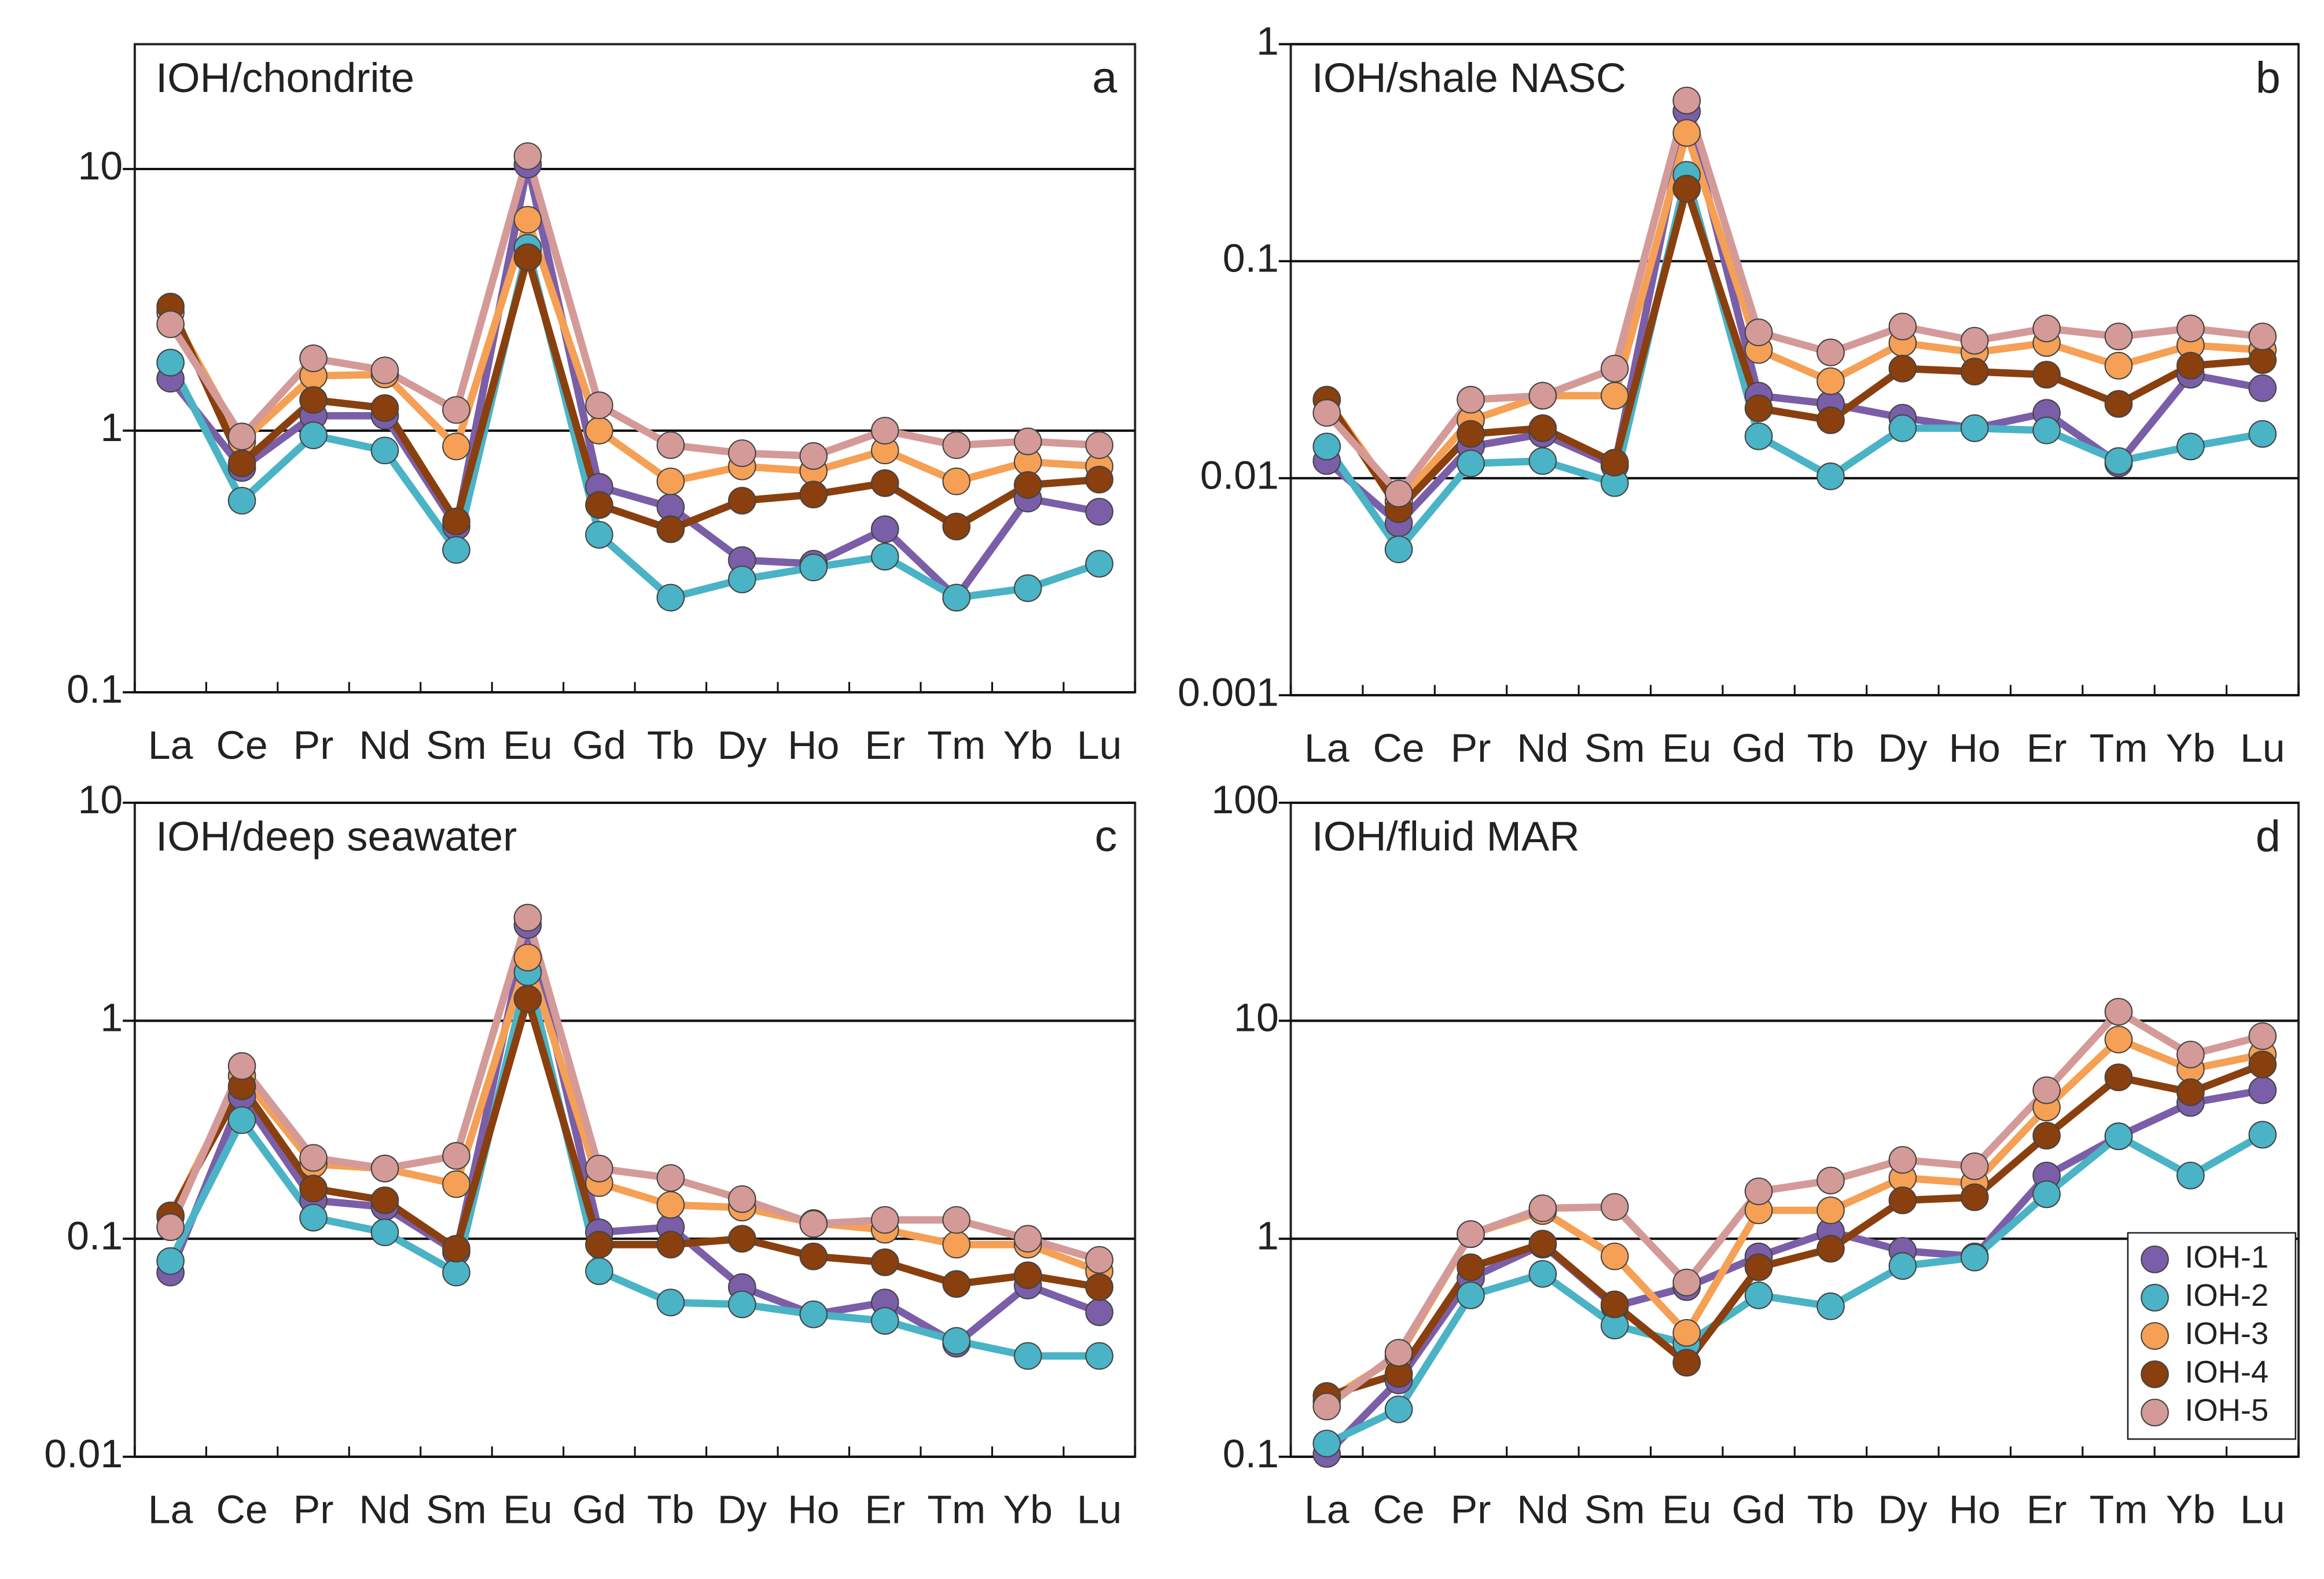  What do you see at coordinates (1106, 836) in the screenshot?
I see `panel-label: c` at bounding box center [1106, 836].